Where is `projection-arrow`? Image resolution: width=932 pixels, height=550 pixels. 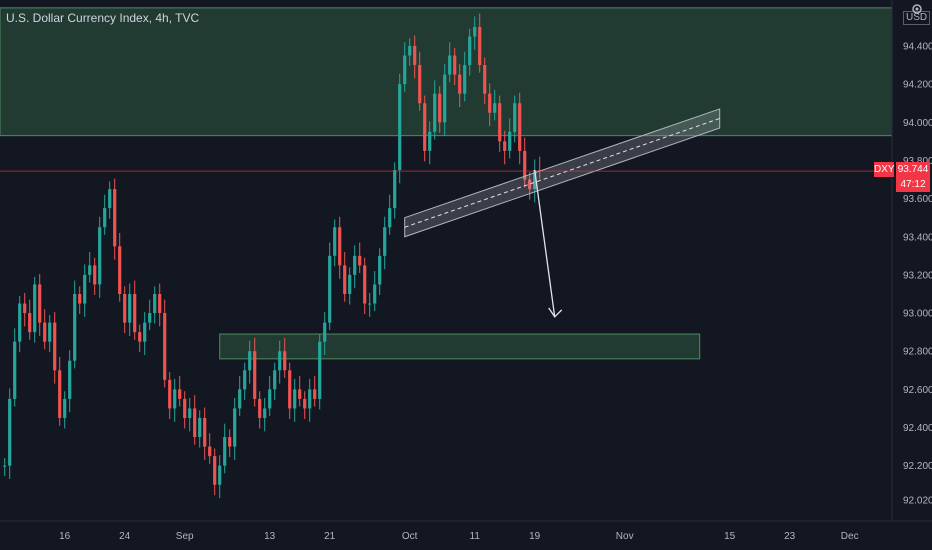
projection-arrow is located at coordinates (545, 243).